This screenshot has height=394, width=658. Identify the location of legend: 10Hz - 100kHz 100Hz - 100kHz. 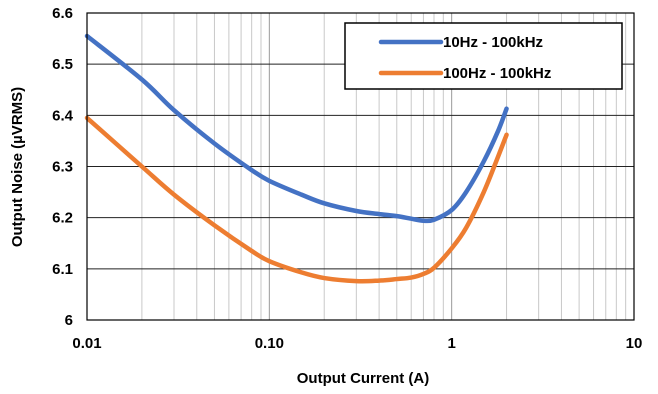
(483, 56).